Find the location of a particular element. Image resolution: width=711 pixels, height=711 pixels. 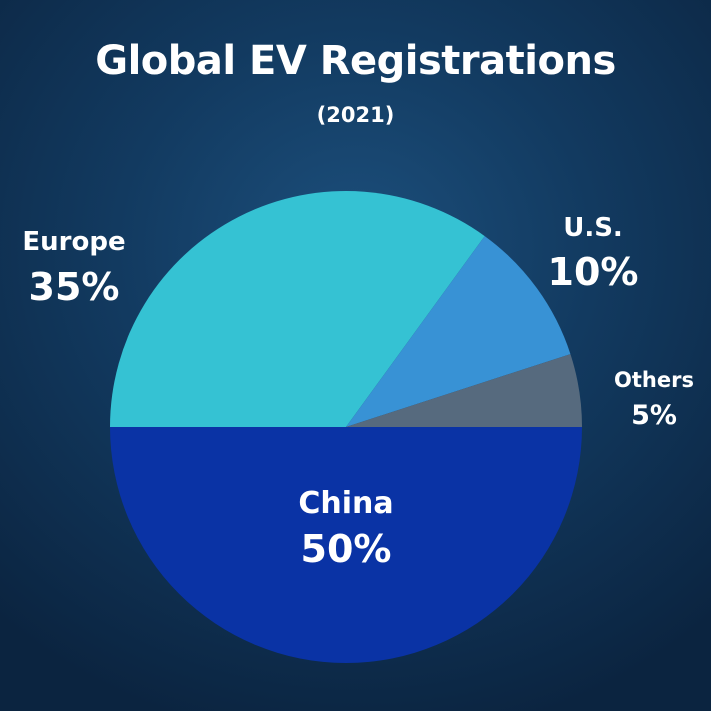

slice-label-others: Others is located at coordinates (654, 380).